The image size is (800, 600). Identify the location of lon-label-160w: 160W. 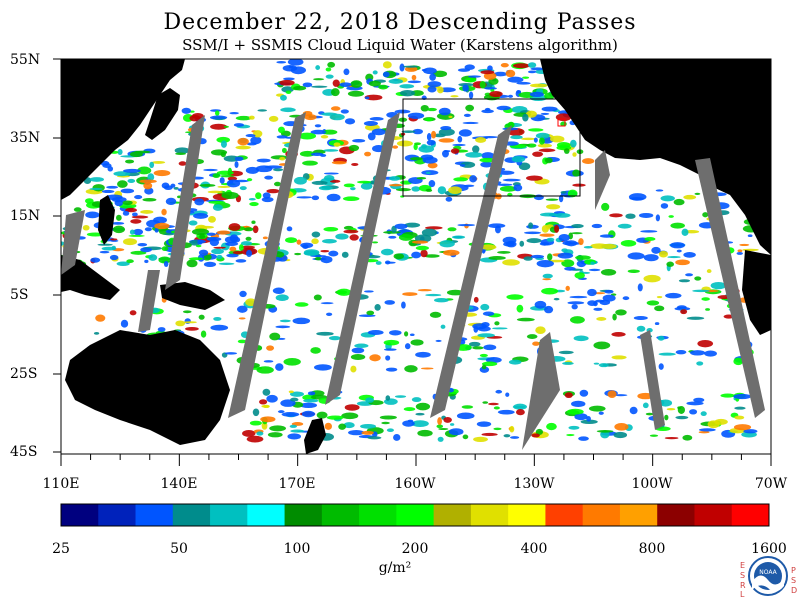
(415, 484).